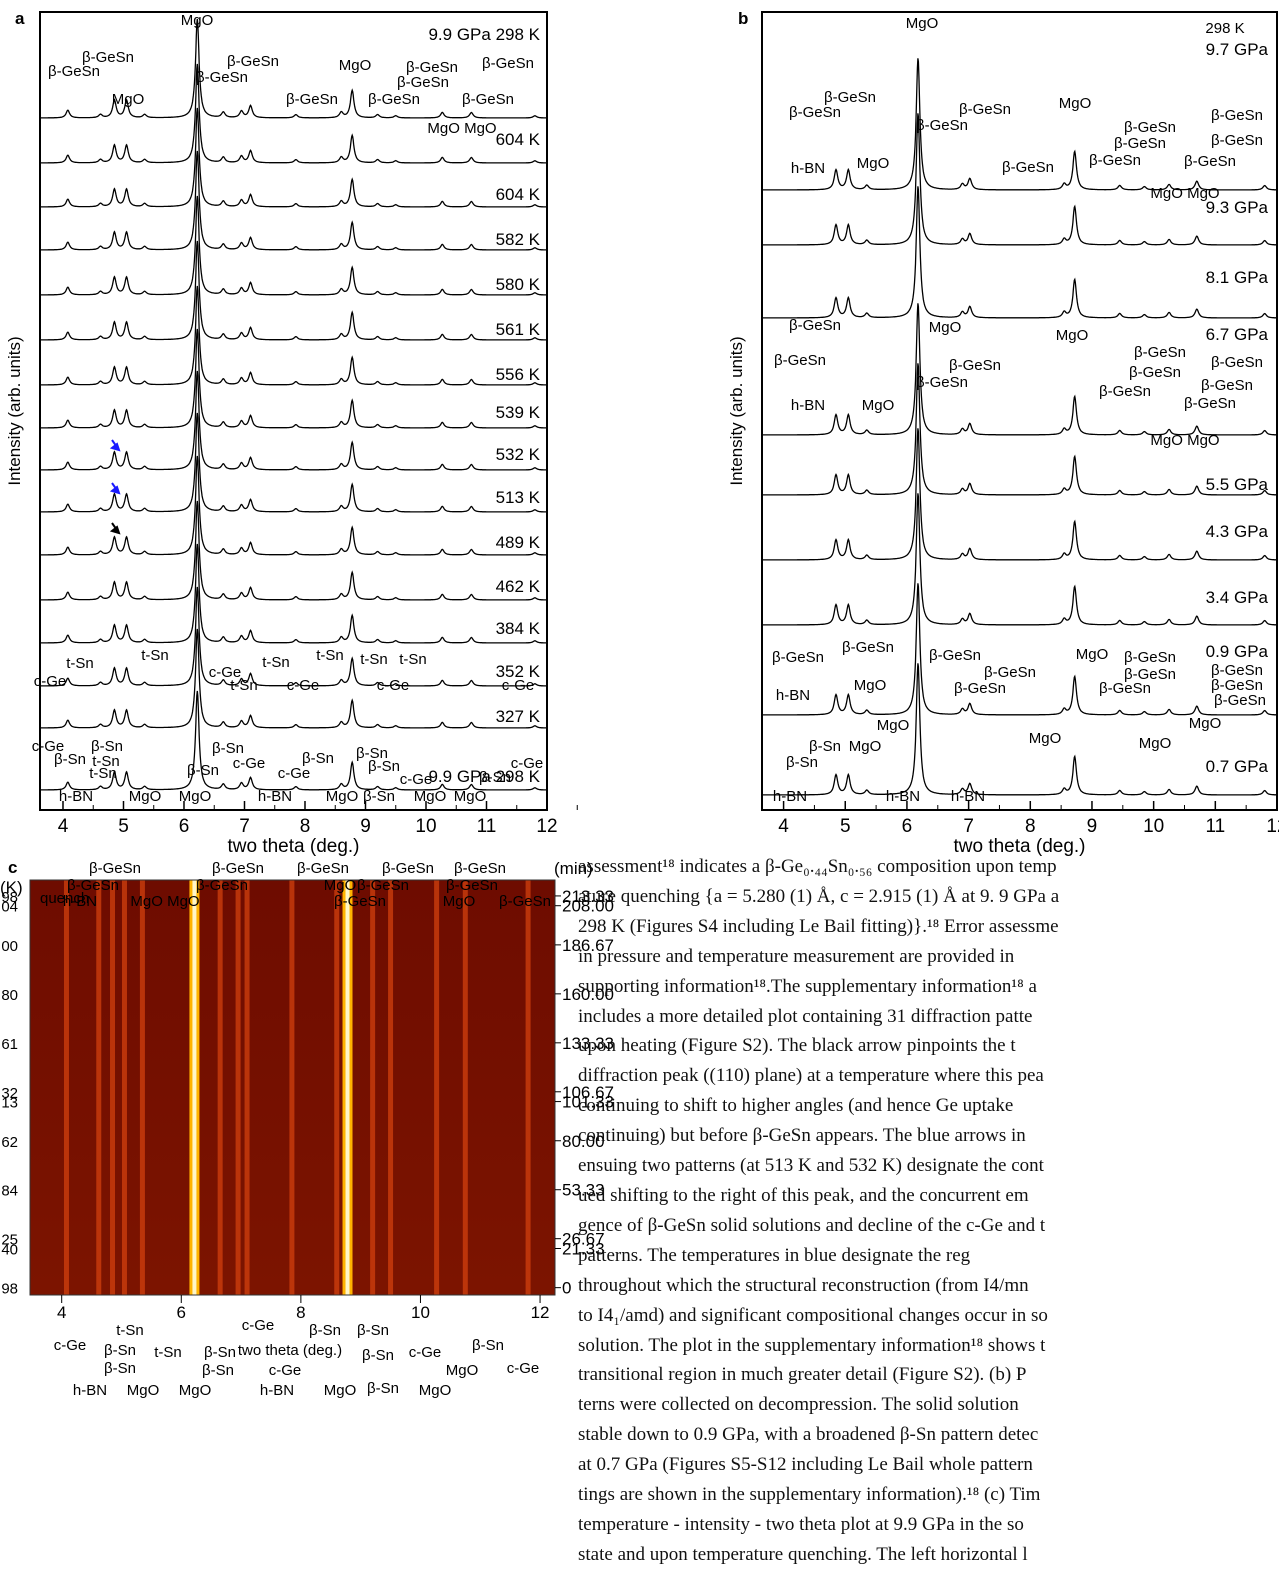 Image resolution: width=1279 pixels, height=1570 pixels. I want to click on left-temperature-label: 25, so click(9, 1240).